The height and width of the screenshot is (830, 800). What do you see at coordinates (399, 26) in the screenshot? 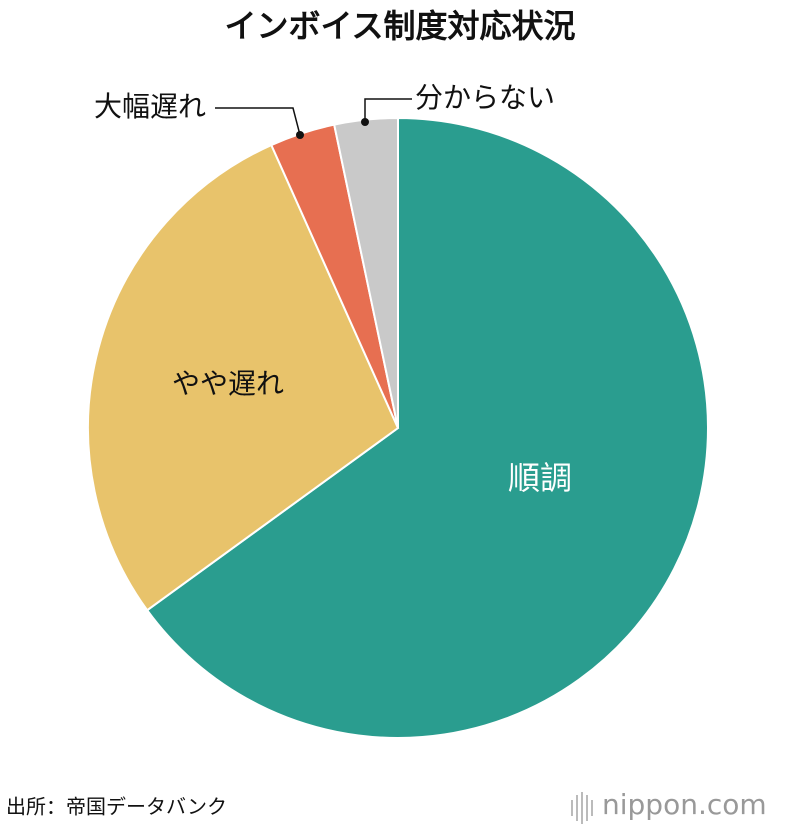
I see `chart-title: インボイス制度対応状況` at bounding box center [399, 26].